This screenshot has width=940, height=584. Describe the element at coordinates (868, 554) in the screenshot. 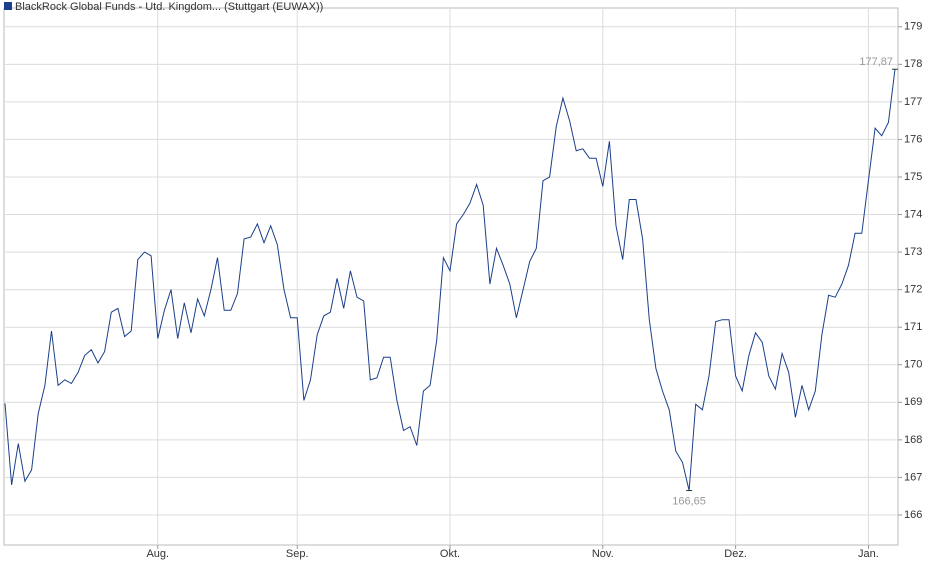

I see `x-tick-label: Jan.` at that location.